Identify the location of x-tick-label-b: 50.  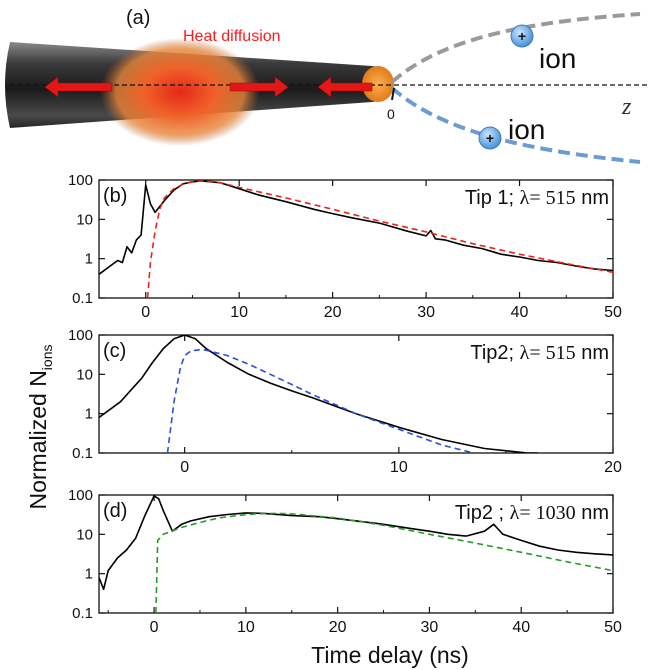
(613, 312).